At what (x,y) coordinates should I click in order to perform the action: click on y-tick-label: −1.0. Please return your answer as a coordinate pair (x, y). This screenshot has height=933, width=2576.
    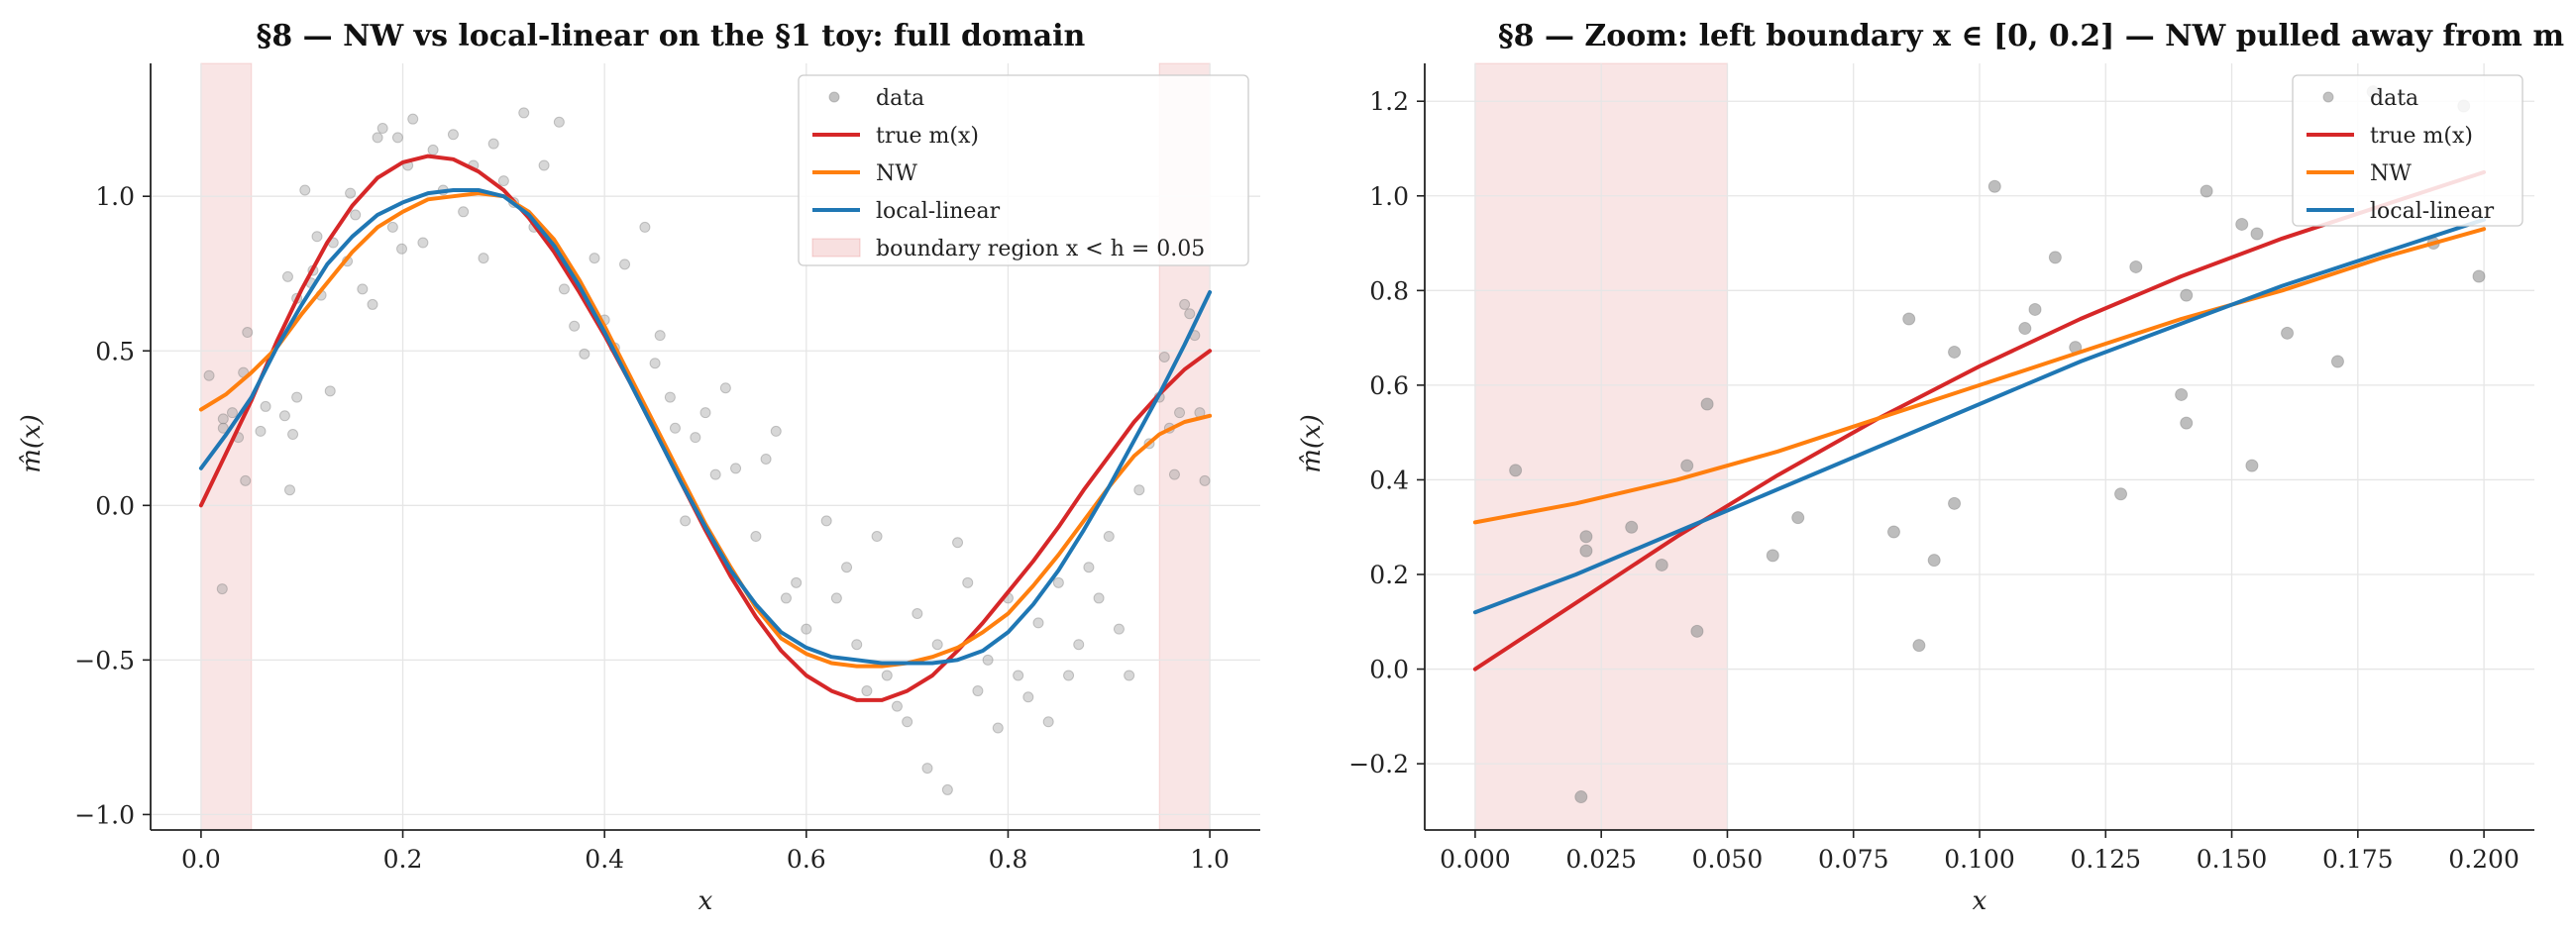
    Looking at the image, I should click on (104, 814).